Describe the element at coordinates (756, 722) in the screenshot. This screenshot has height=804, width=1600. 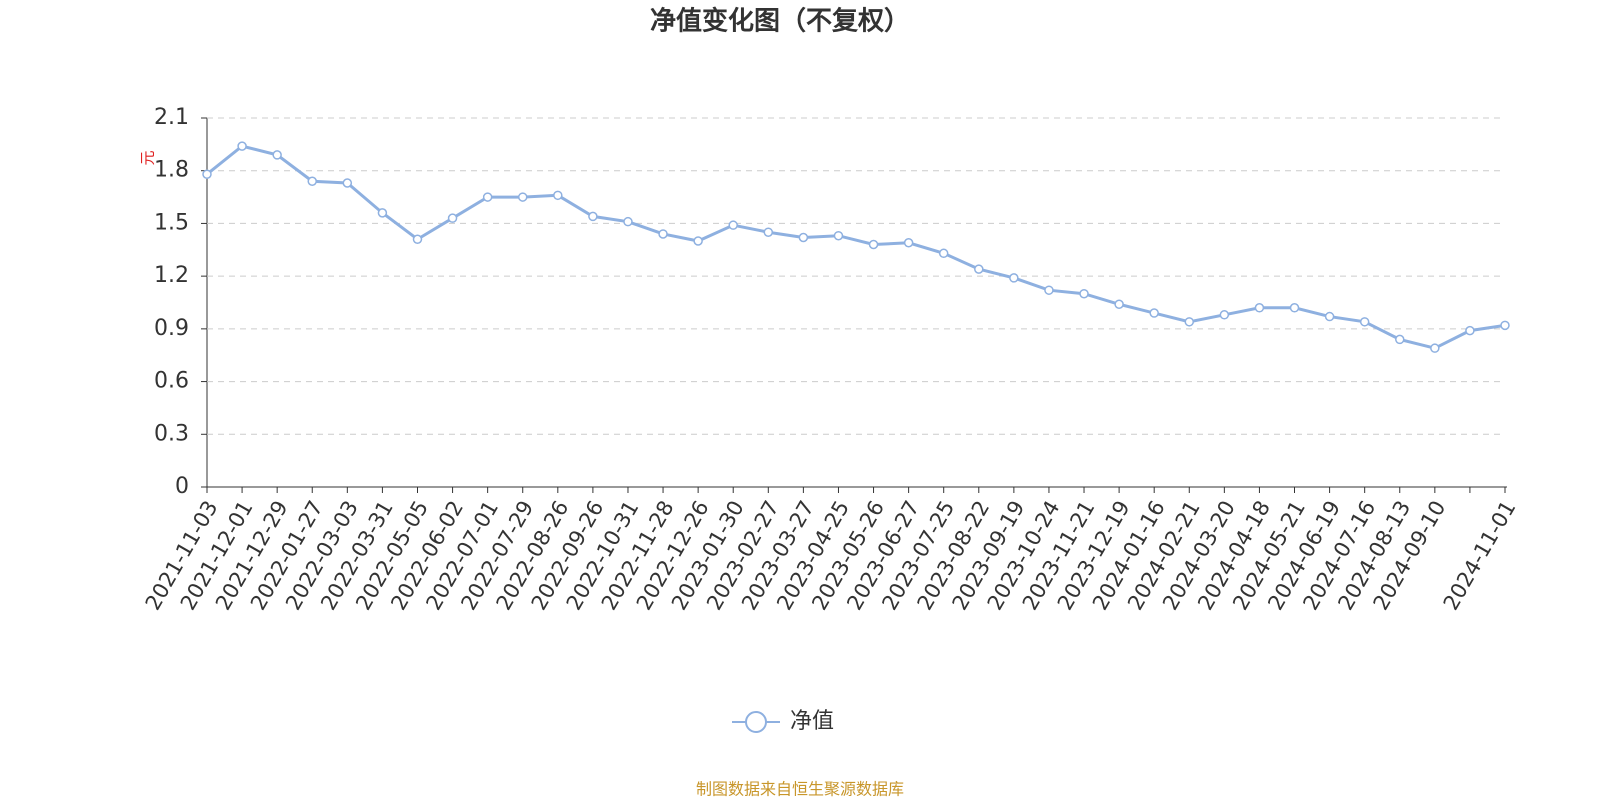
I see `legend-marker` at that location.